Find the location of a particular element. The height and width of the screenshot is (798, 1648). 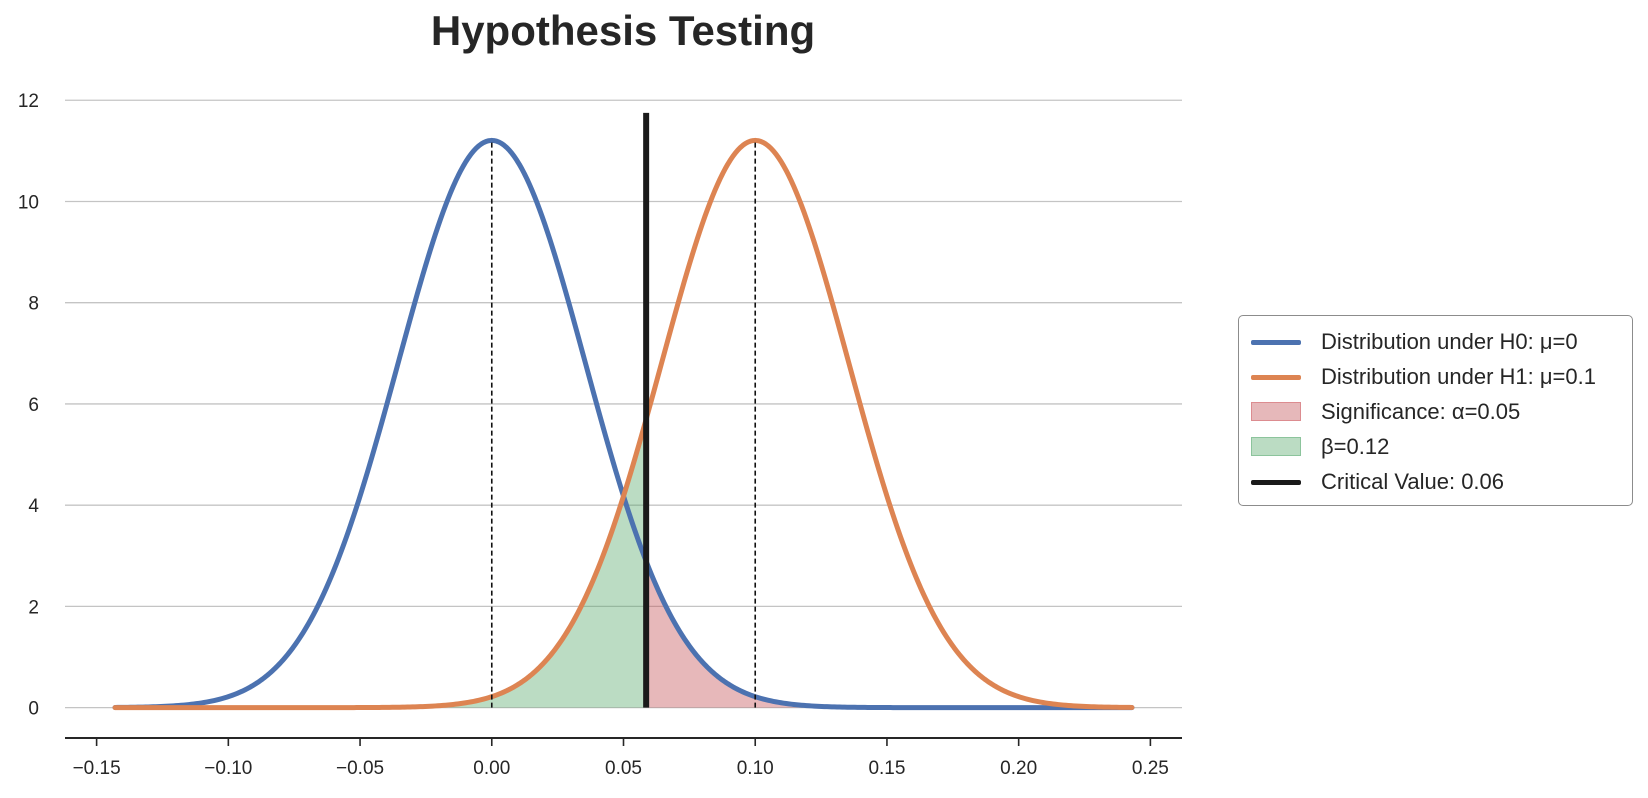

legend-item-h0: Distribution under H0: μ=0 is located at coordinates (1435, 341).